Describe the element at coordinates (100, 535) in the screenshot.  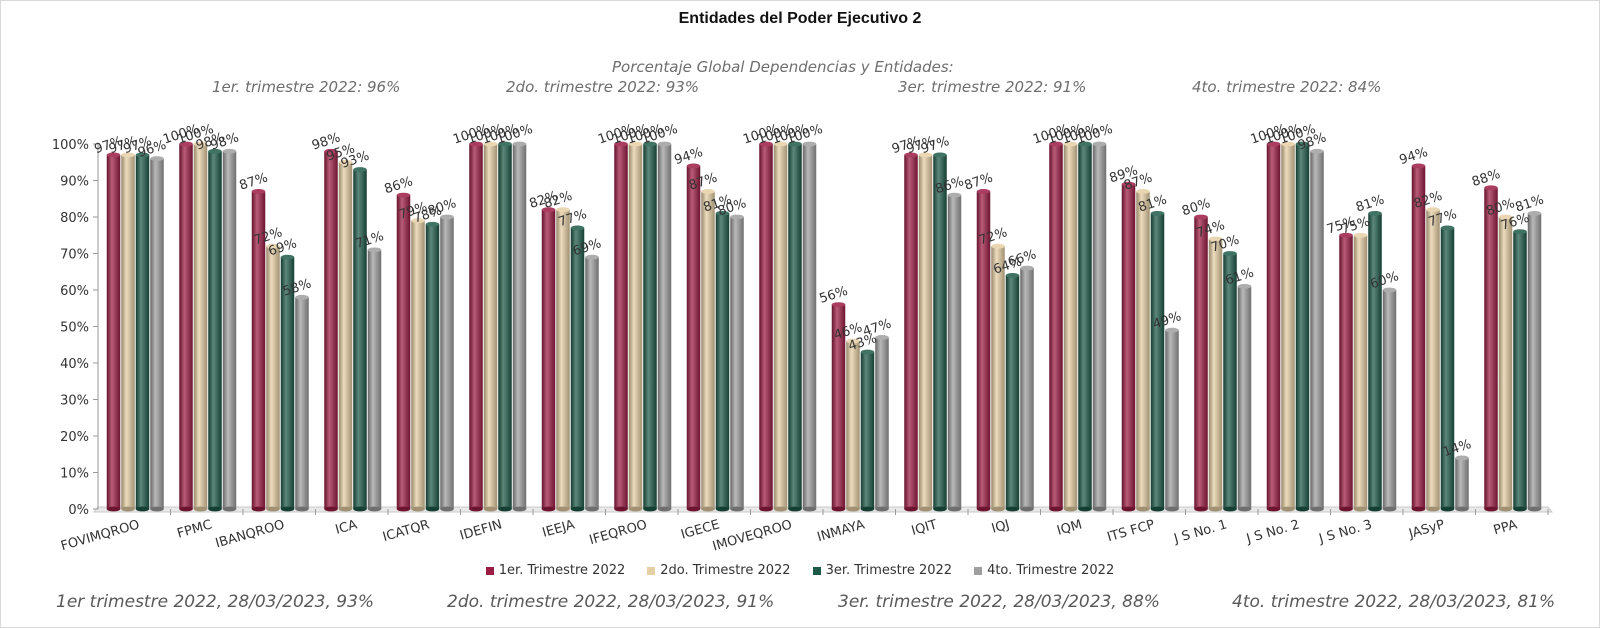
I see `x-category-label: FOVIMQROO` at that location.